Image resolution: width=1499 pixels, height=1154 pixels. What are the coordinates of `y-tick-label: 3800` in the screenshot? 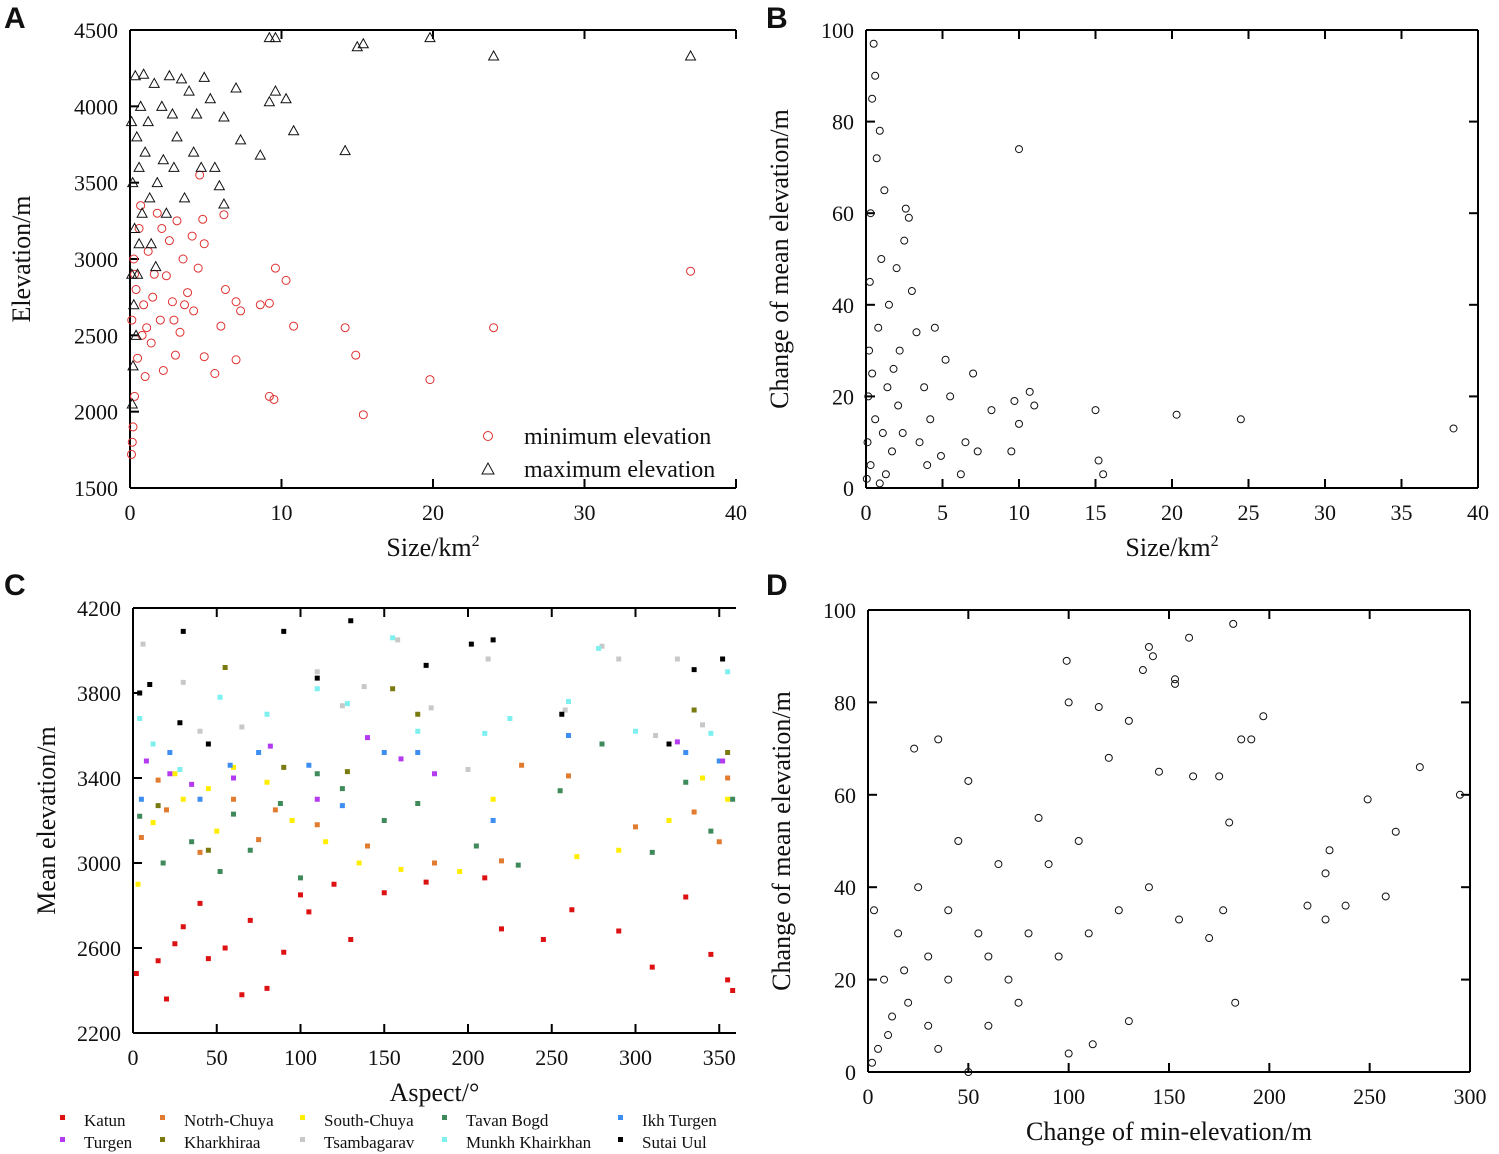 It's located at (99, 693).